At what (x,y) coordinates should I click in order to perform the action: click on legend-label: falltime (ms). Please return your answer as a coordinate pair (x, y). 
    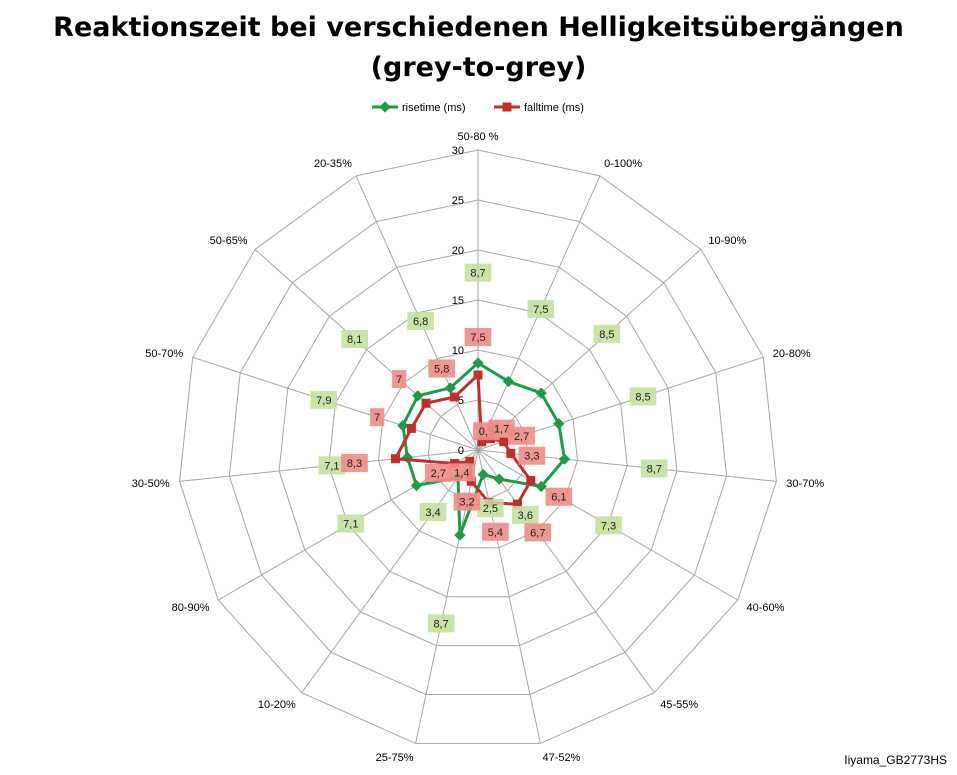
    Looking at the image, I should click on (554, 108).